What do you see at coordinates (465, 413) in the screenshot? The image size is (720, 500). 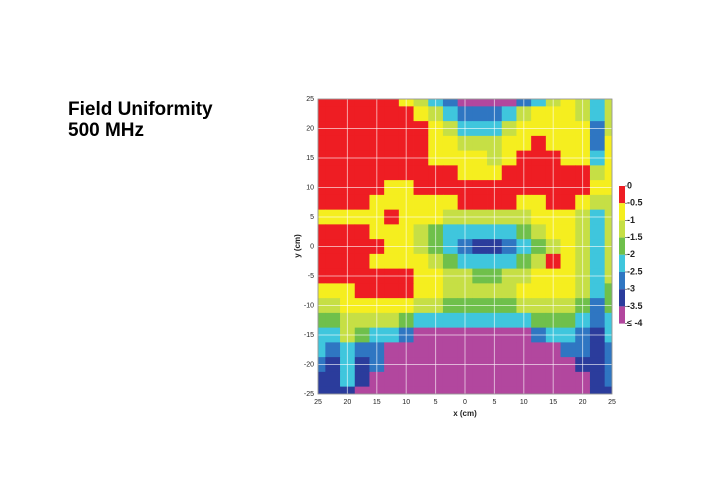 I see `x-axis-title: x (cm)` at bounding box center [465, 413].